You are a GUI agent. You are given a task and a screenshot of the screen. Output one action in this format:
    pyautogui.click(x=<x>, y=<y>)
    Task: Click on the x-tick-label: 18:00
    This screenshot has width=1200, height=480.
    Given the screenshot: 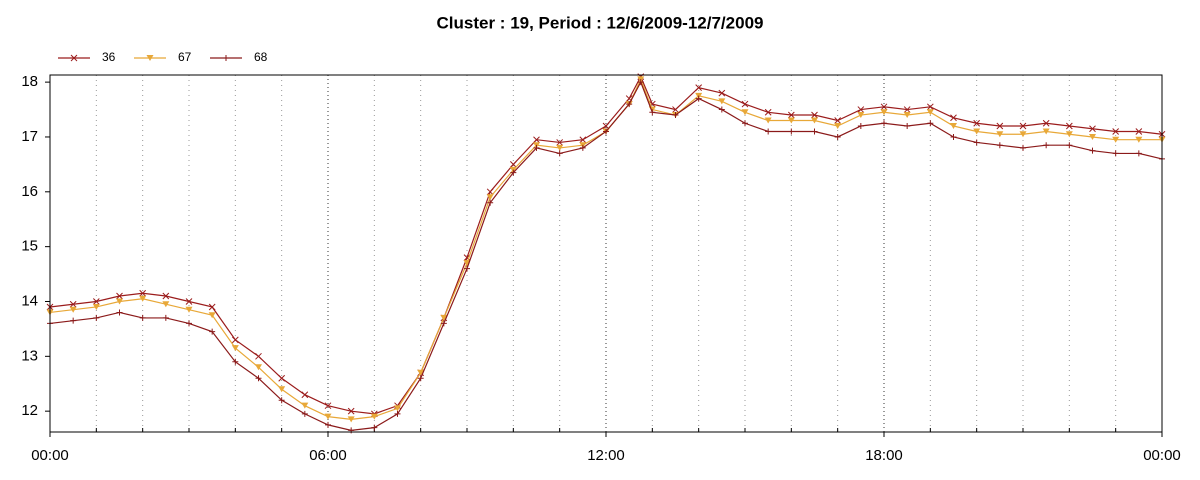 What is the action you would take?
    pyautogui.click(x=884, y=455)
    